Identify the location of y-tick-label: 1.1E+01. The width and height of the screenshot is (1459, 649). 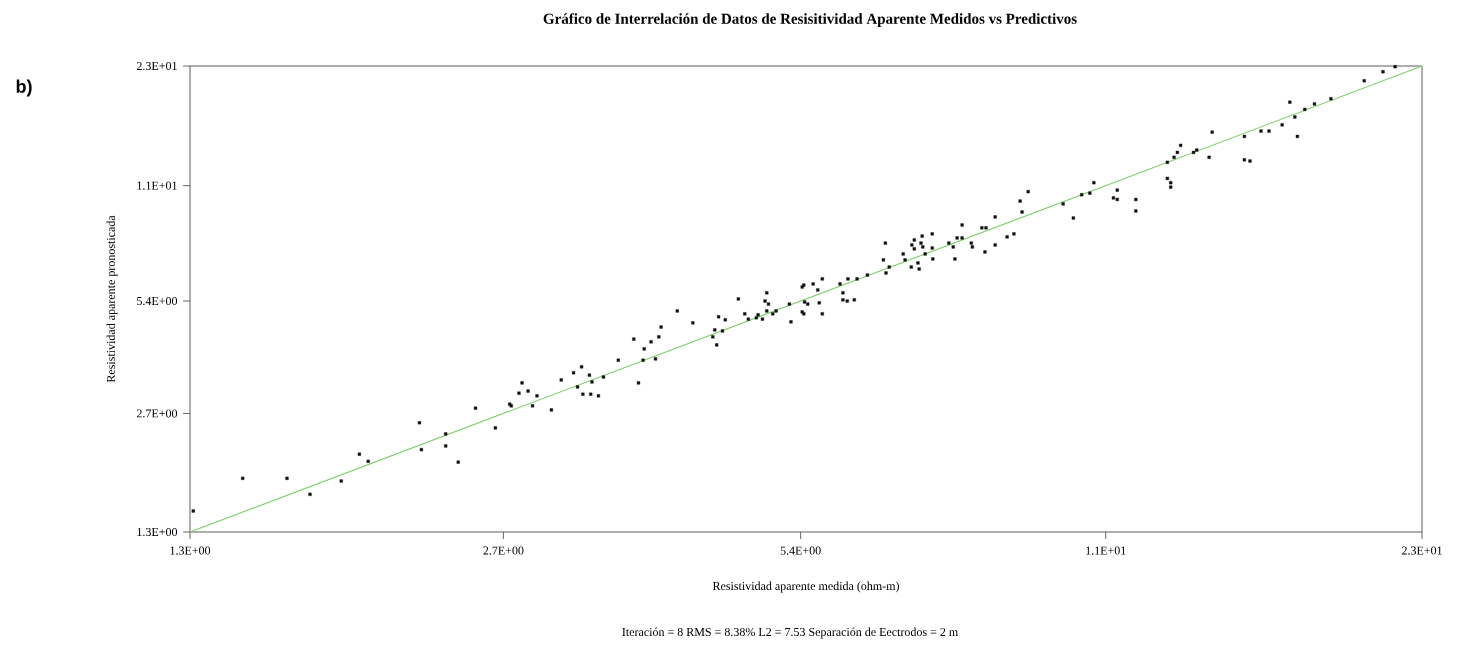
(157, 185).